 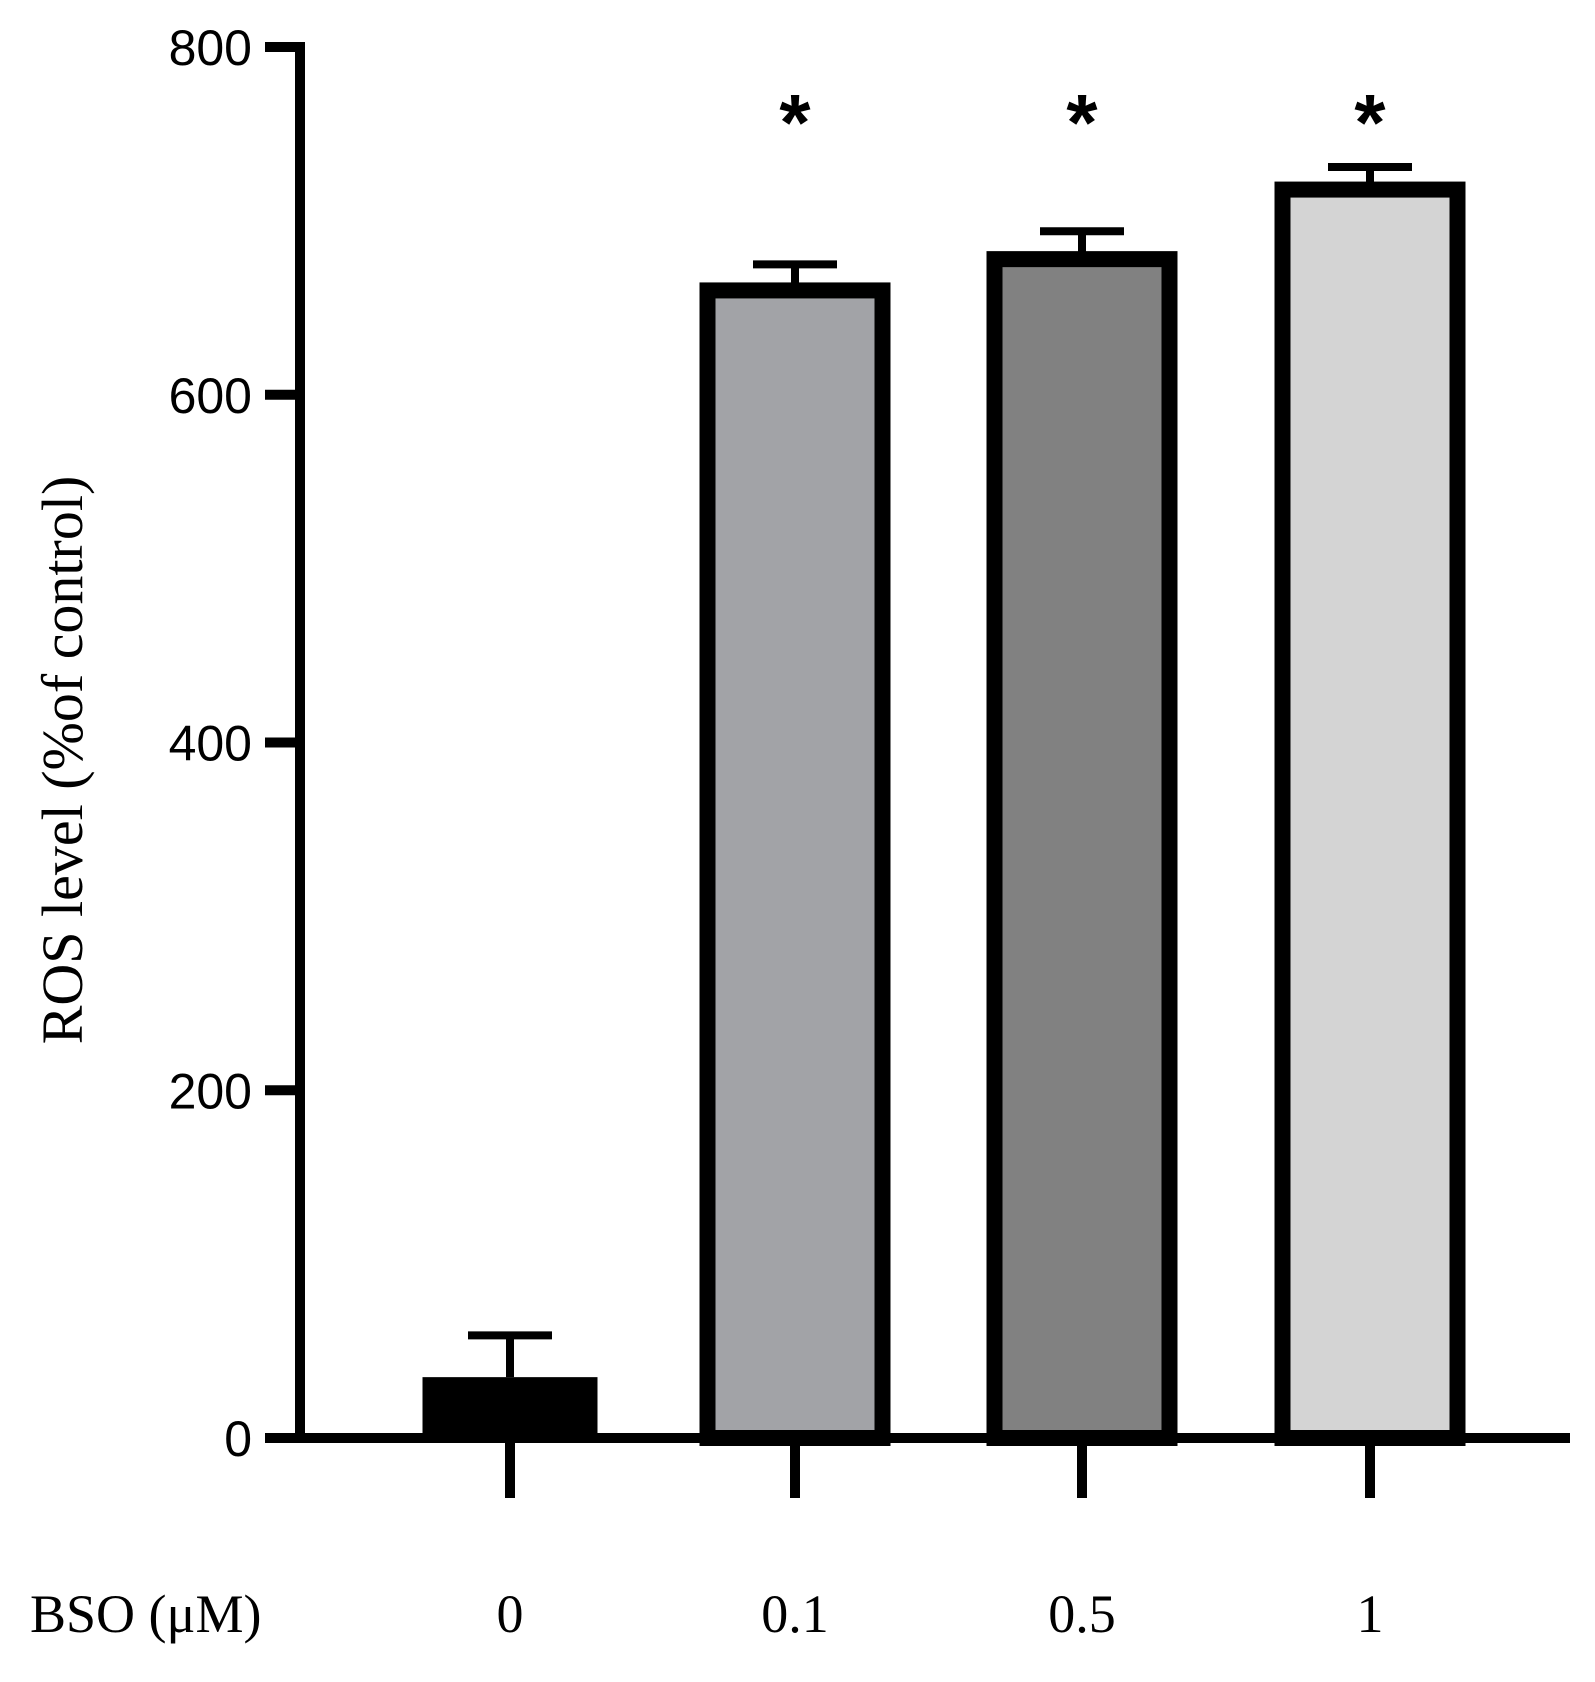 What do you see at coordinates (1370, 1614) in the screenshot?
I see `x-tick-label: 1` at bounding box center [1370, 1614].